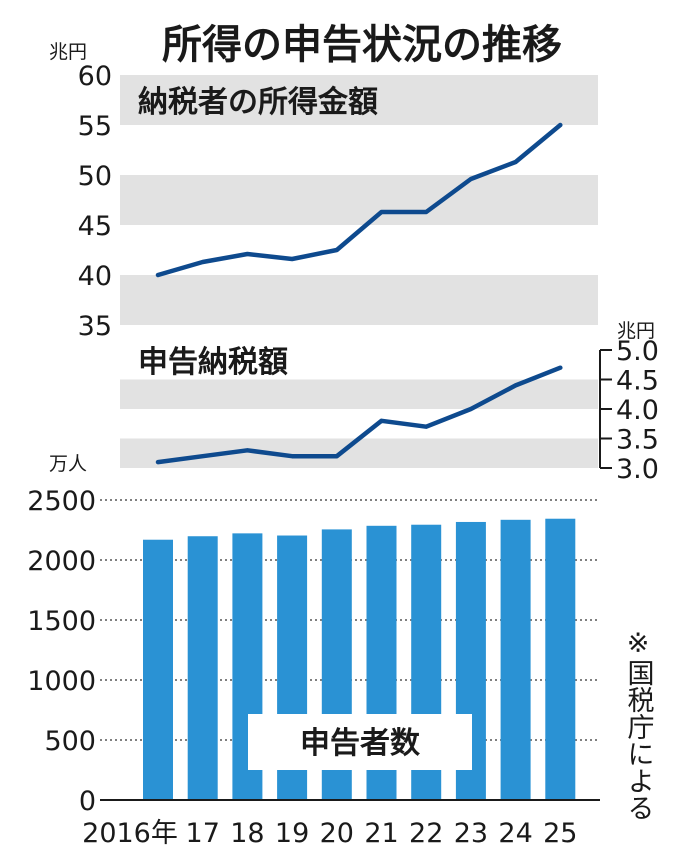 This screenshot has width=680, height=860. What do you see at coordinates (130, 833) in the screenshot?
I see `filers-x-tick-label: 2016年` at bounding box center [130, 833].